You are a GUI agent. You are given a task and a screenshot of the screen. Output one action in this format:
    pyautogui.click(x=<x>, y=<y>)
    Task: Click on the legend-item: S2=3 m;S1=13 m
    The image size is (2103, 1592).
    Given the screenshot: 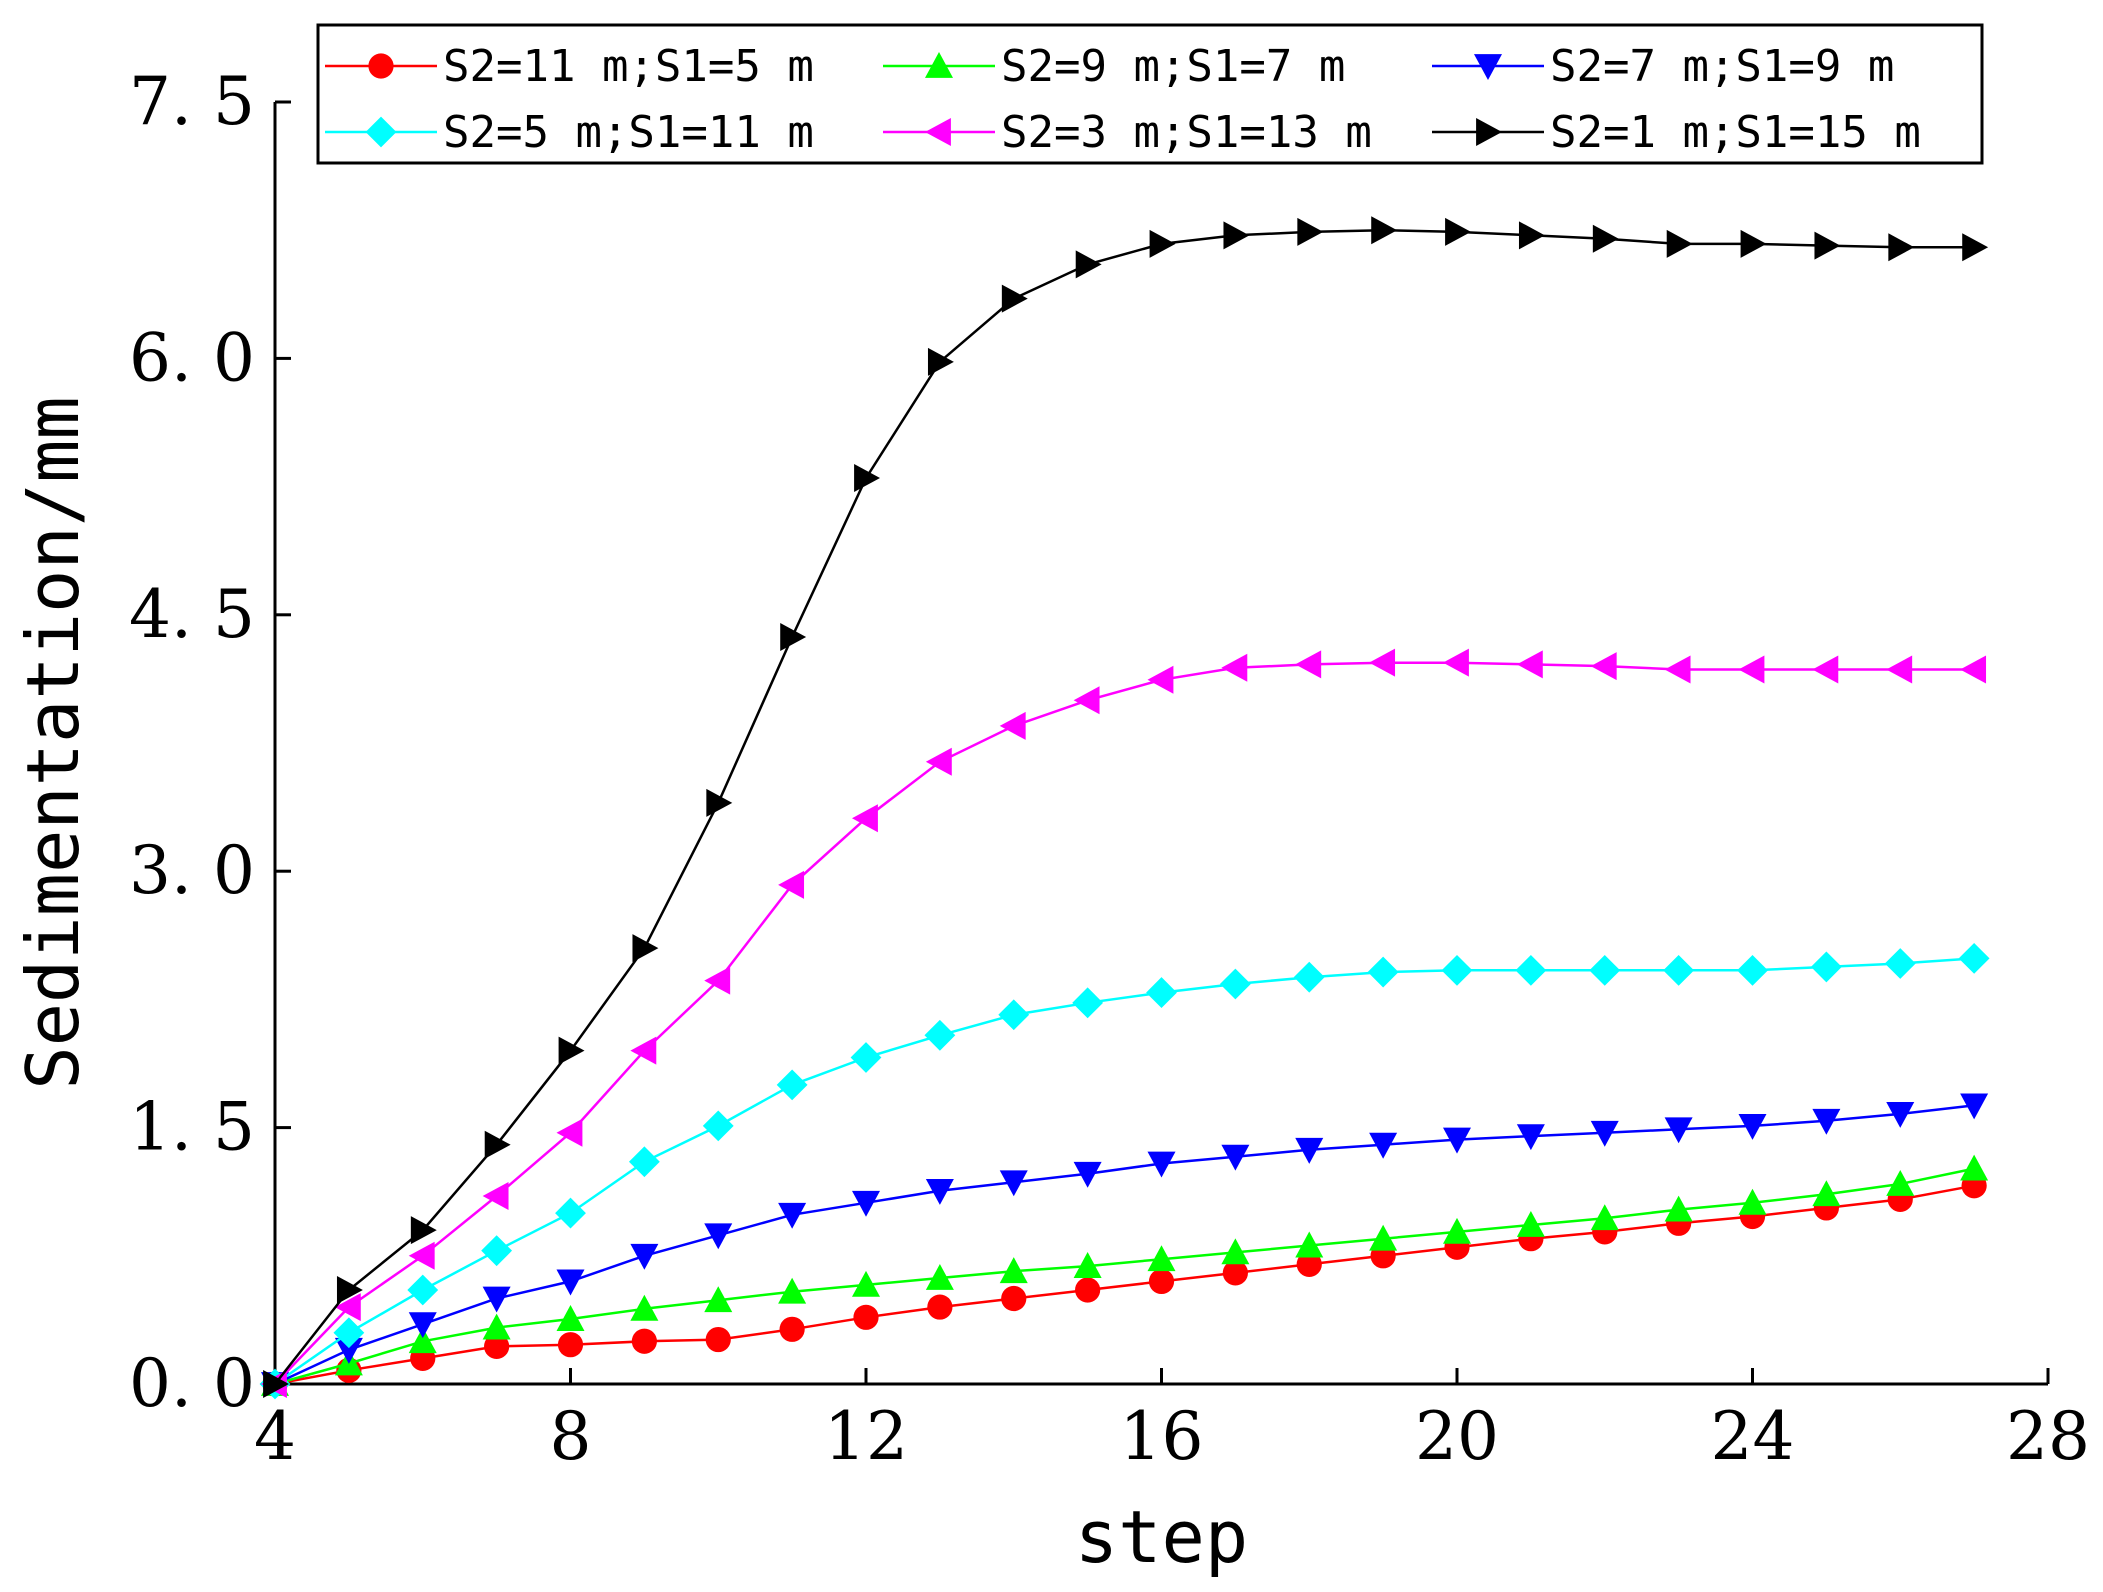 What is the action you would take?
    pyautogui.click(x=1127, y=132)
    